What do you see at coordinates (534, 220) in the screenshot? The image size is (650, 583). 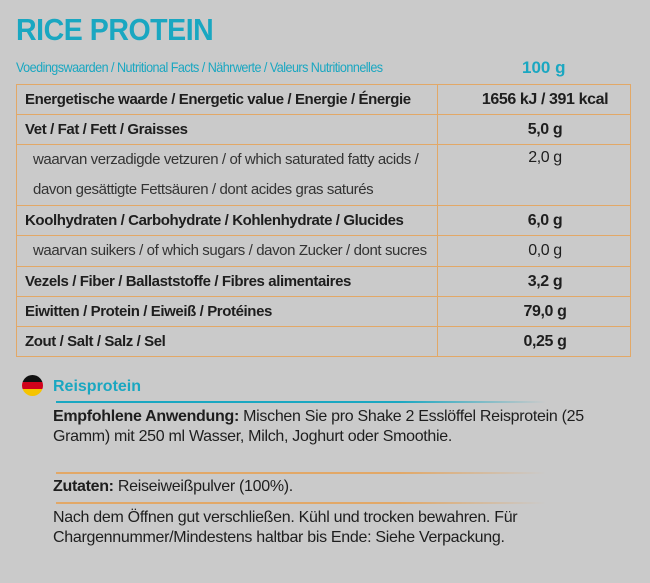 I see `row-value: 6,0 g` at bounding box center [534, 220].